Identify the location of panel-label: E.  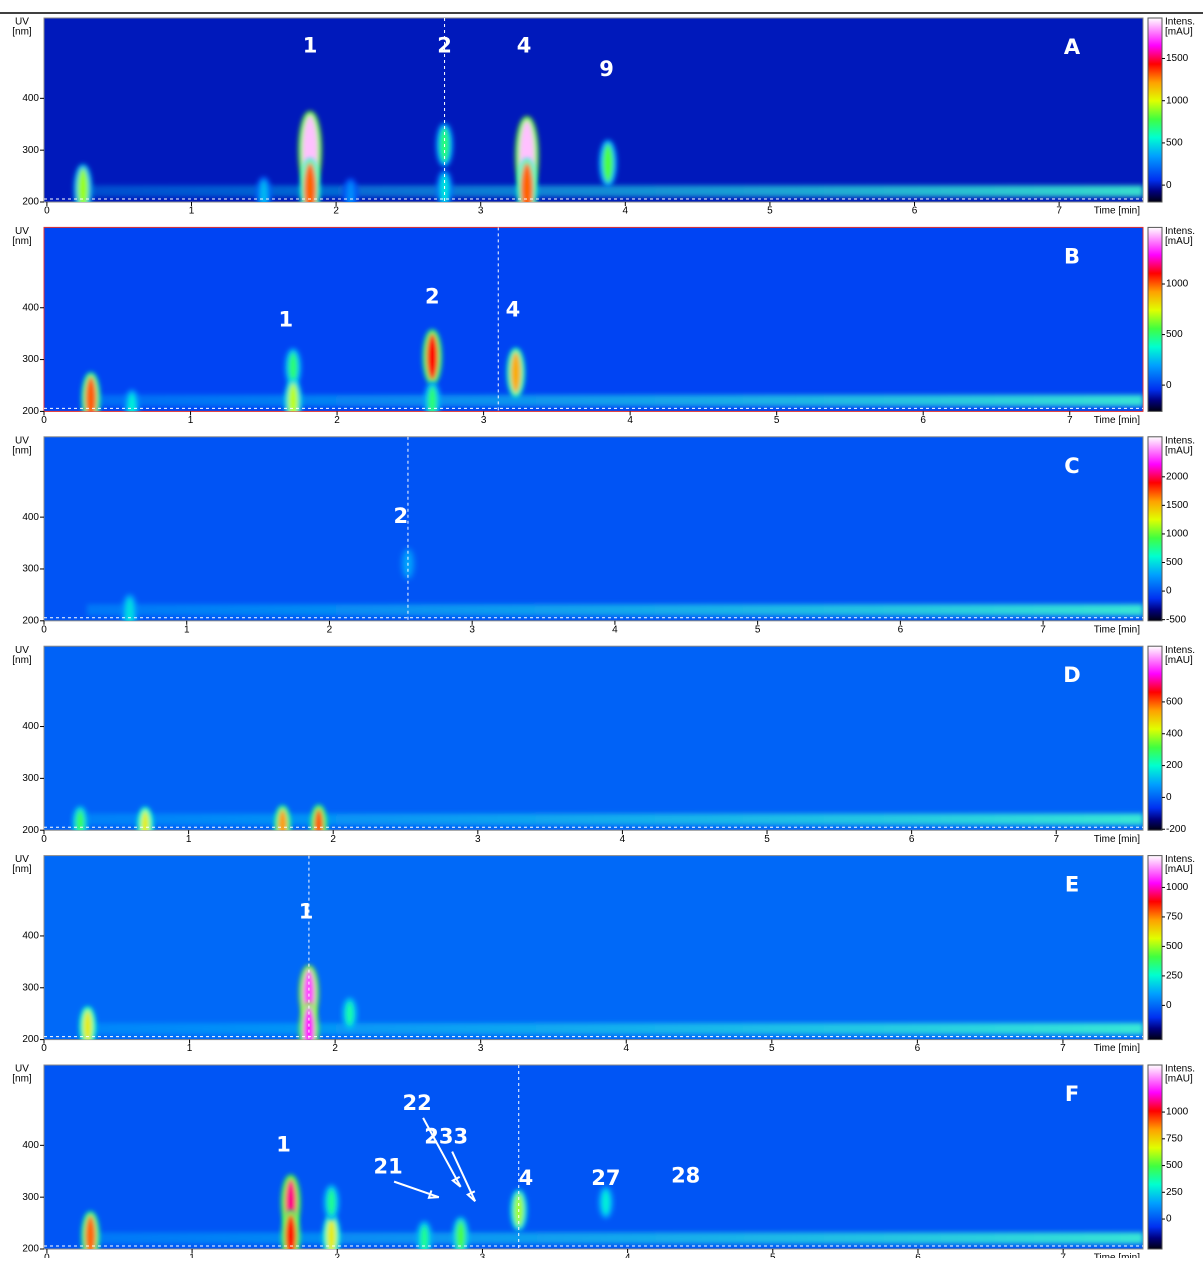
(1072, 885).